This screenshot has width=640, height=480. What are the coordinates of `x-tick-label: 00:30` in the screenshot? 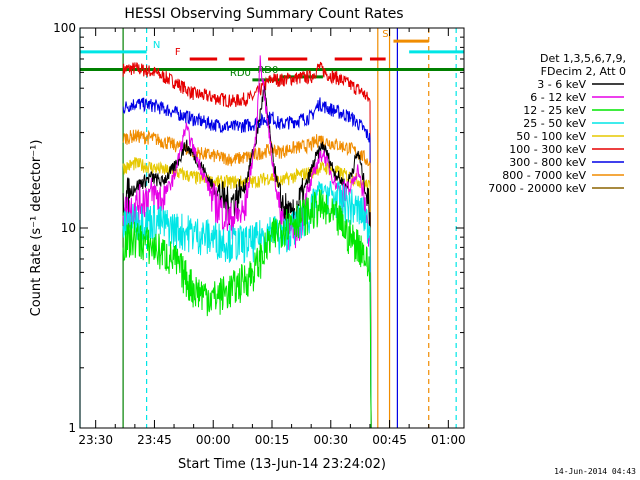 It's located at (330, 440).